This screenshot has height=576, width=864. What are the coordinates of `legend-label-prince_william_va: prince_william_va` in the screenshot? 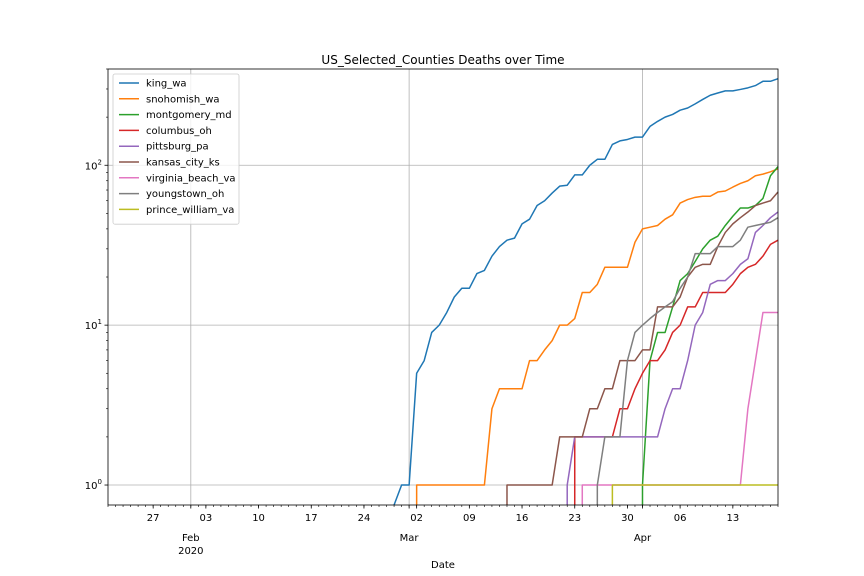 It's located at (190, 210).